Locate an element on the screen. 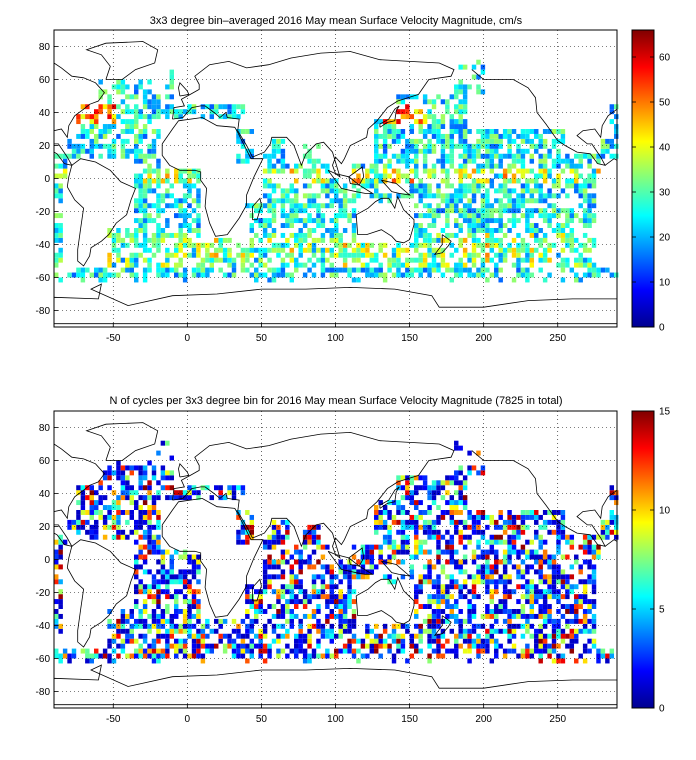 This screenshot has height=760, width=696. velocity-y-tick-label: 20 is located at coordinates (45, 146).